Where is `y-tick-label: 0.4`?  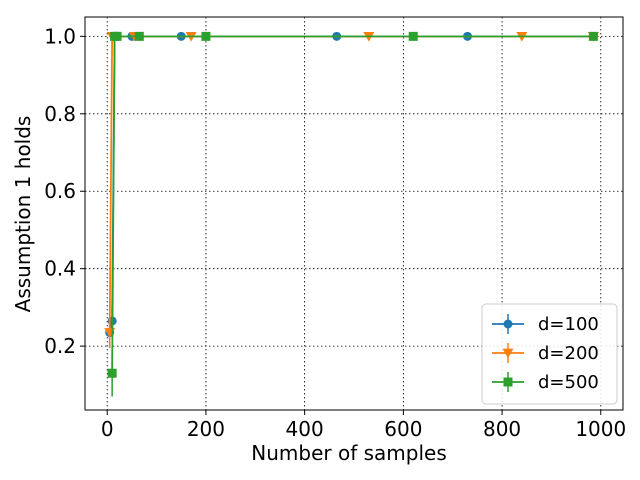
y-tick-label: 0.4 is located at coordinates (60, 269).